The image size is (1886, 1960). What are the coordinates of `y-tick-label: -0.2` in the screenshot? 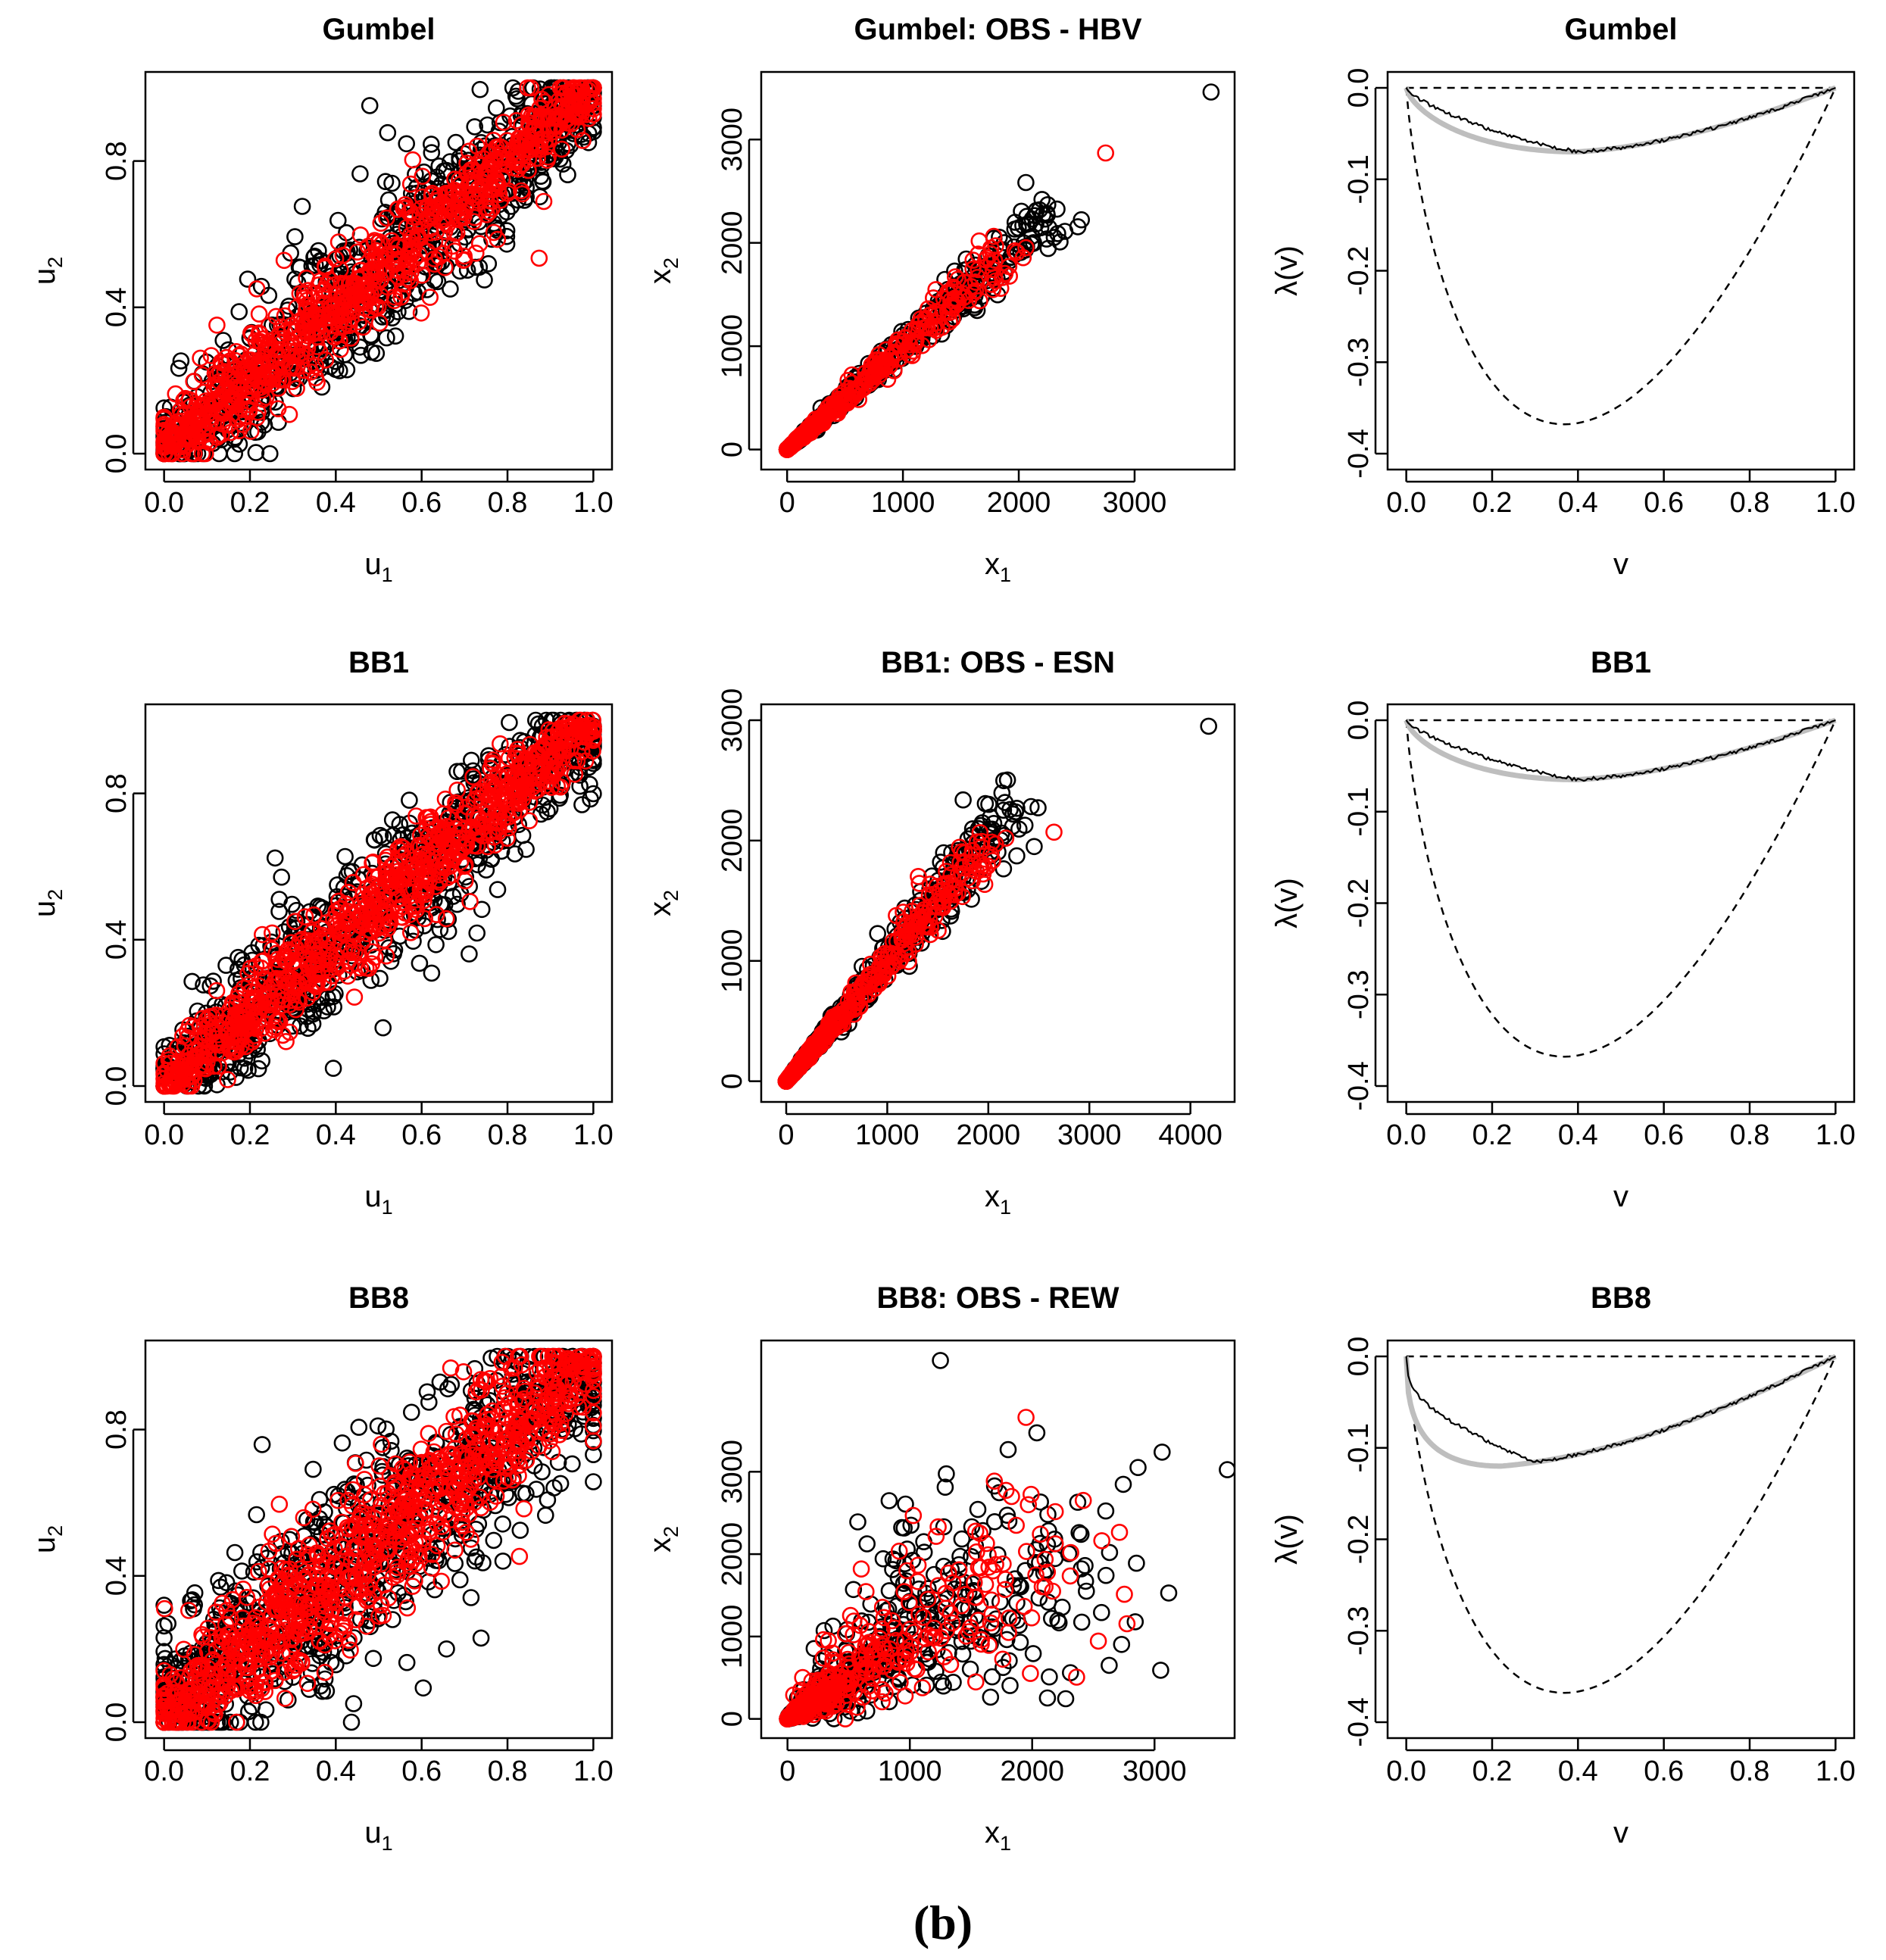 It's located at (1359, 271).